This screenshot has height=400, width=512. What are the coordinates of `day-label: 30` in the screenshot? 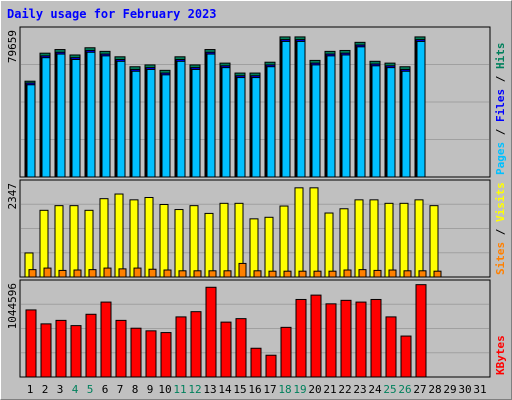 It's located at (464, 389).